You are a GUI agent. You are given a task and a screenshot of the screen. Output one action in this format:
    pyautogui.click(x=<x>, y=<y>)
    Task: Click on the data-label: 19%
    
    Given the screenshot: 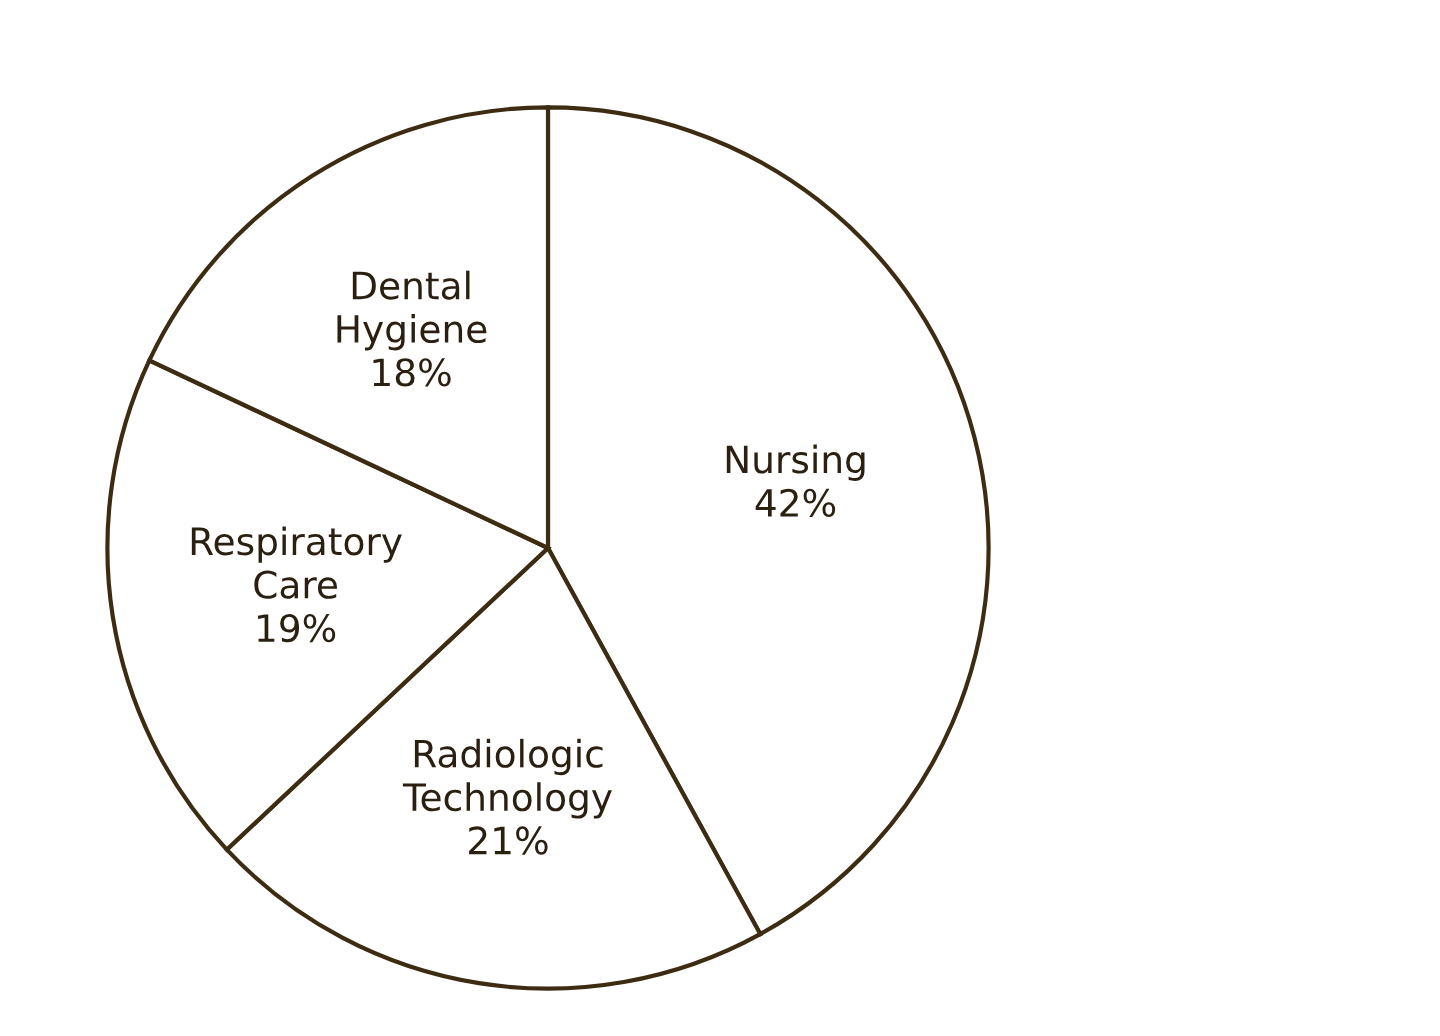 What is the action you would take?
    pyautogui.click(x=297, y=628)
    